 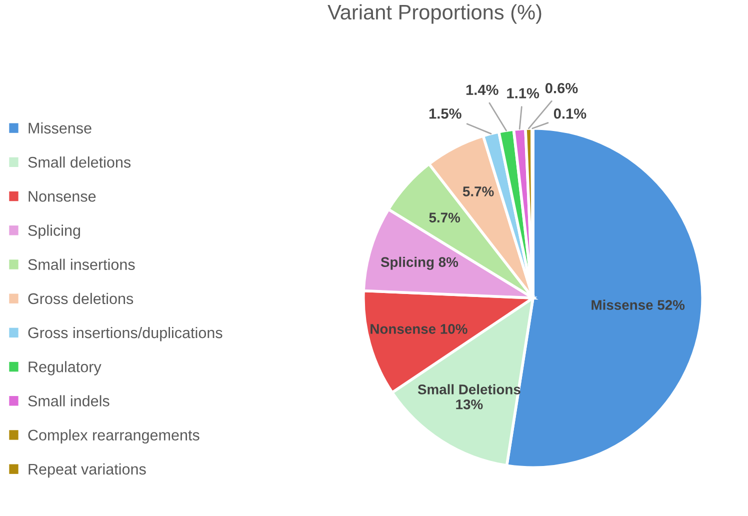 What do you see at coordinates (81, 264) in the screenshot?
I see `legend-label: Small insertions` at bounding box center [81, 264].